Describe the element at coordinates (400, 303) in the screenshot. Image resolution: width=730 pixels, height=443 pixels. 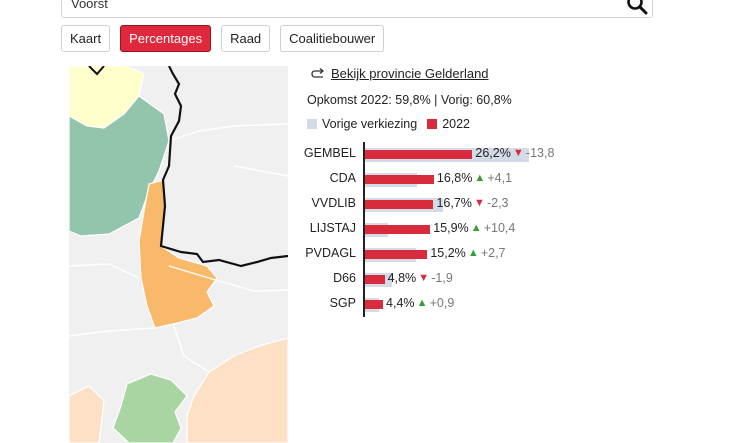
I see `value-label: 4,4%` at that location.